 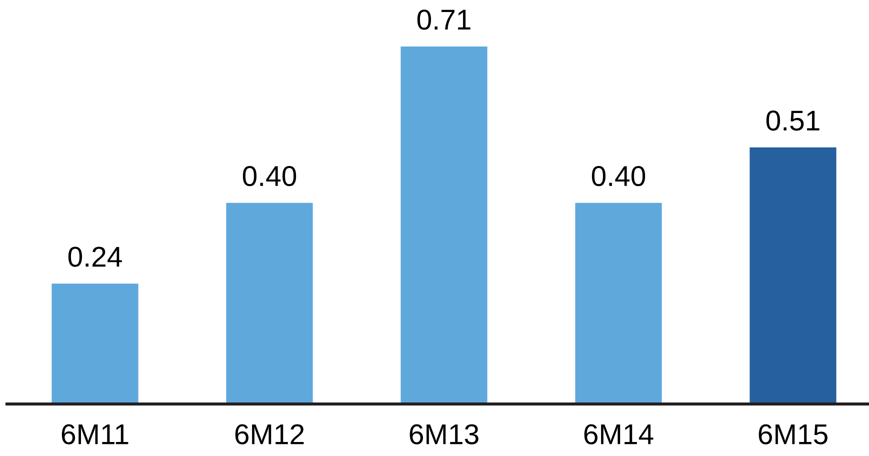 What do you see at coordinates (95, 434) in the screenshot?
I see `x-tick-label: 6M11` at bounding box center [95, 434].